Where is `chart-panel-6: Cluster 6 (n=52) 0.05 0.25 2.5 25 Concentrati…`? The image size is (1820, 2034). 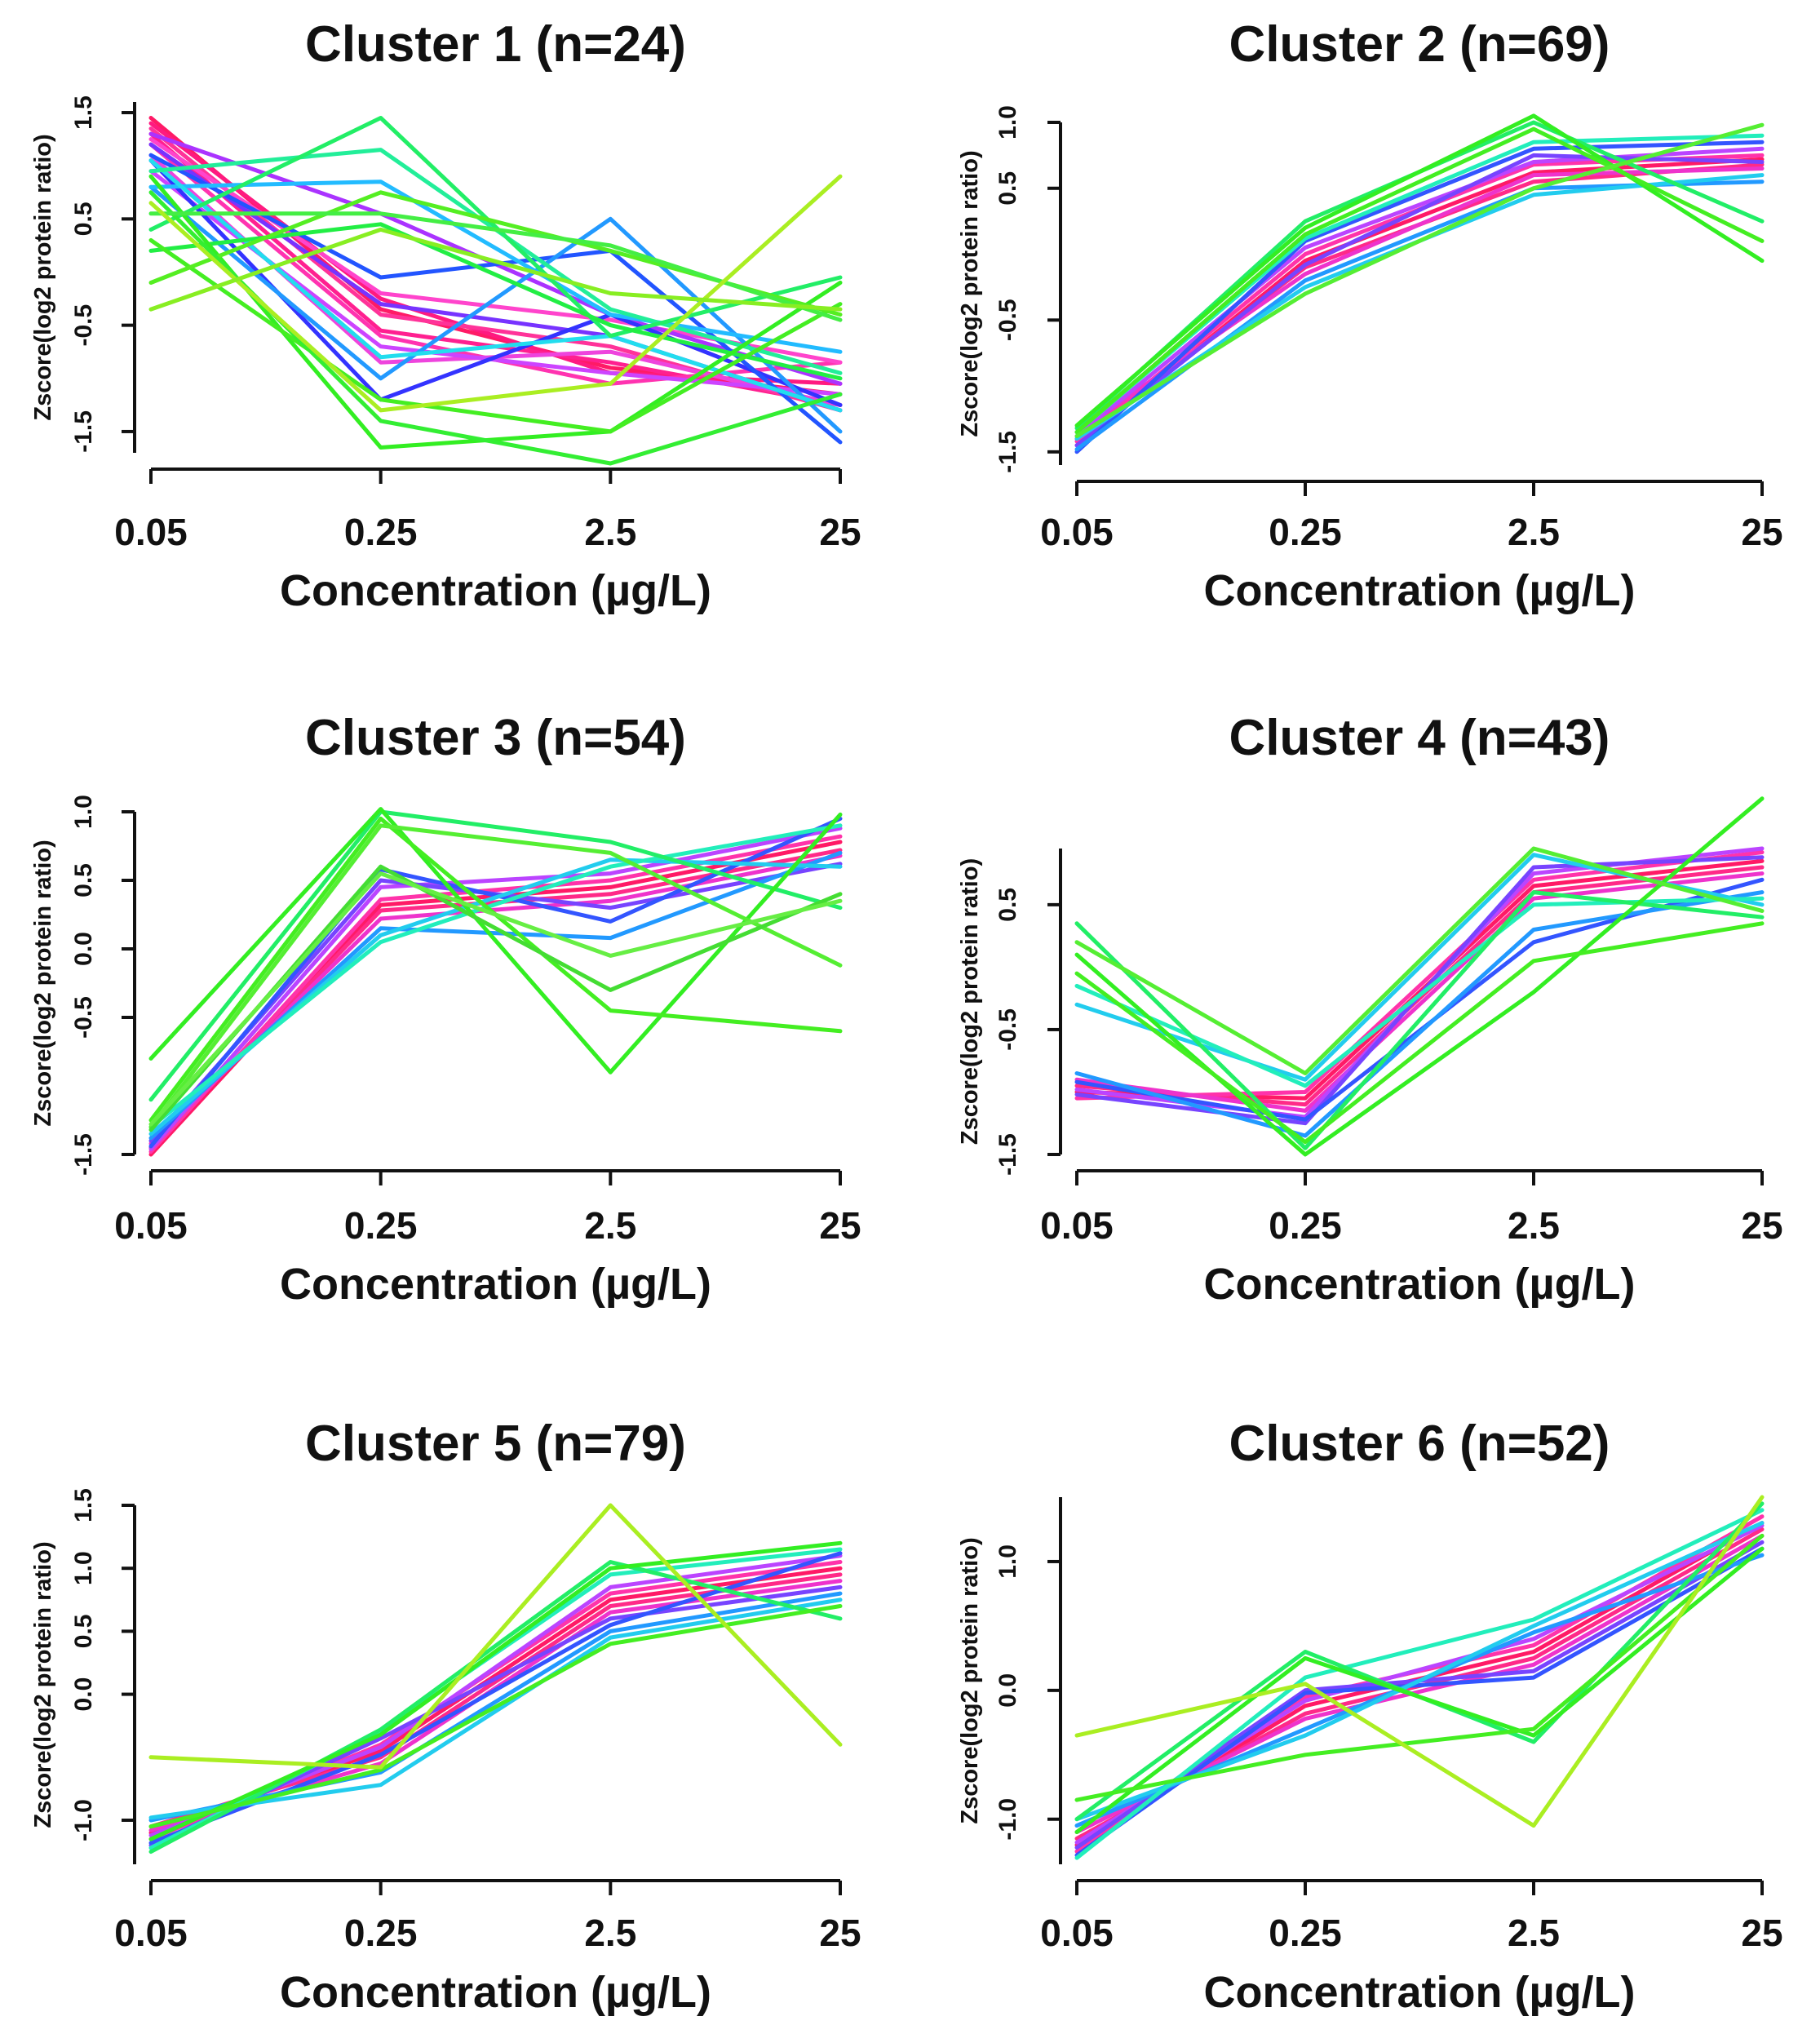
chart-panel-6: Cluster 6 (n=52) 0.05 0.25 2.5 25 Concentrati… is located at coordinates (1370, 1717).